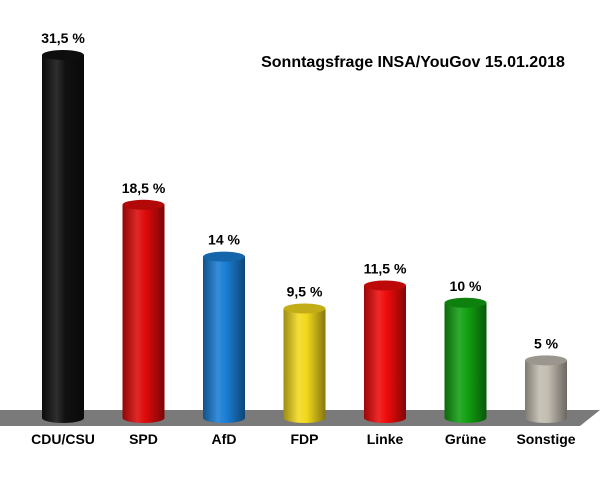 This screenshot has width=605, height=489. I want to click on value-label: 14 %, so click(224, 240).